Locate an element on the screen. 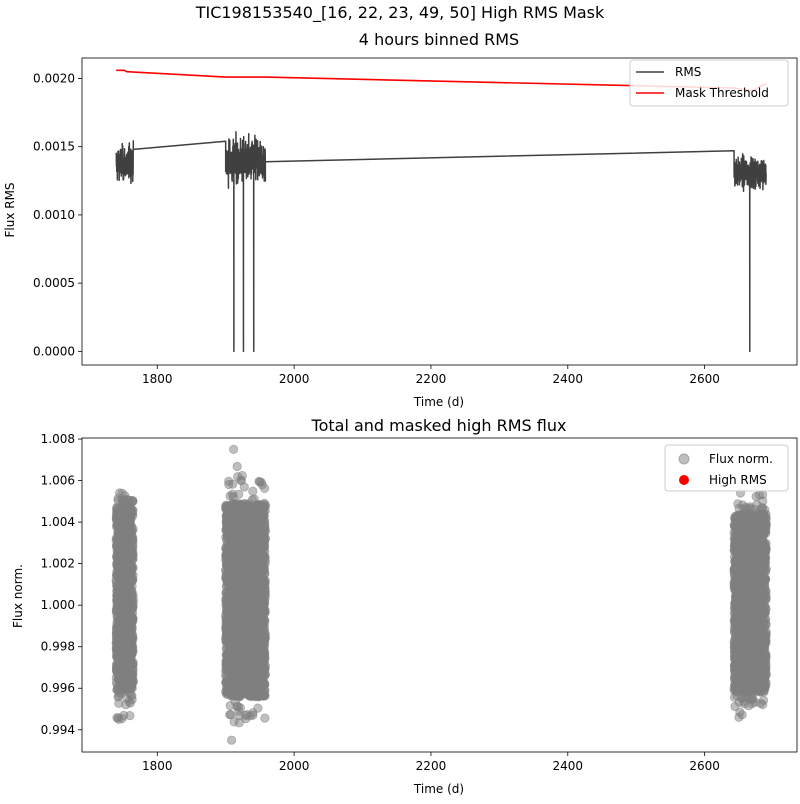  rms-xtick-label: 2400 is located at coordinates (568, 379).